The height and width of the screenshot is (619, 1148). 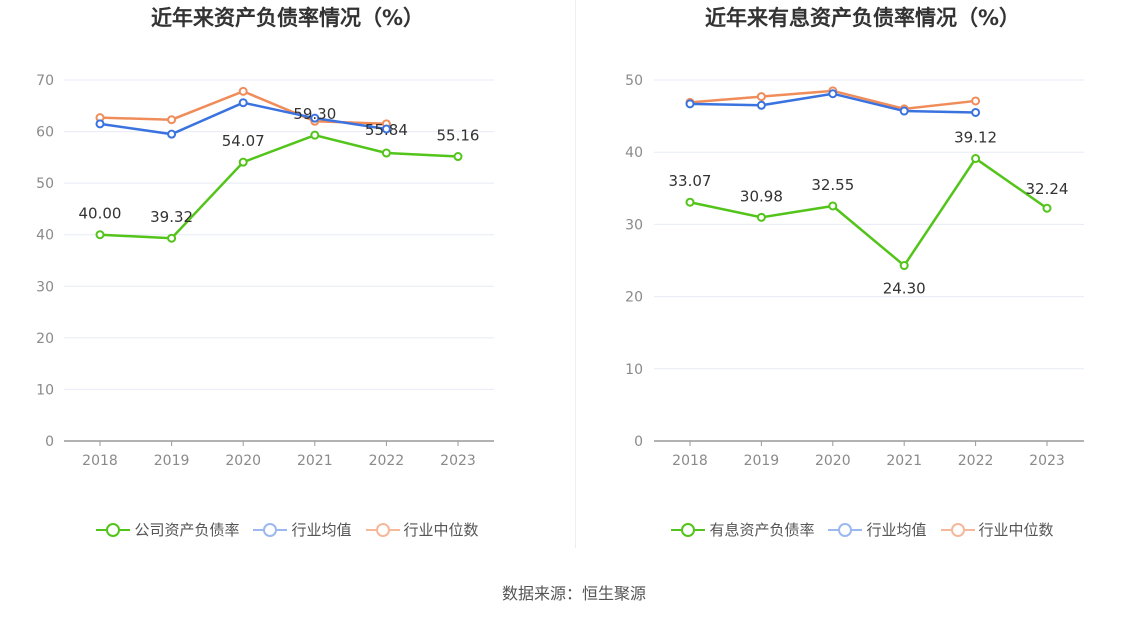 I want to click on data-label: 32.24, so click(x=1047, y=189).